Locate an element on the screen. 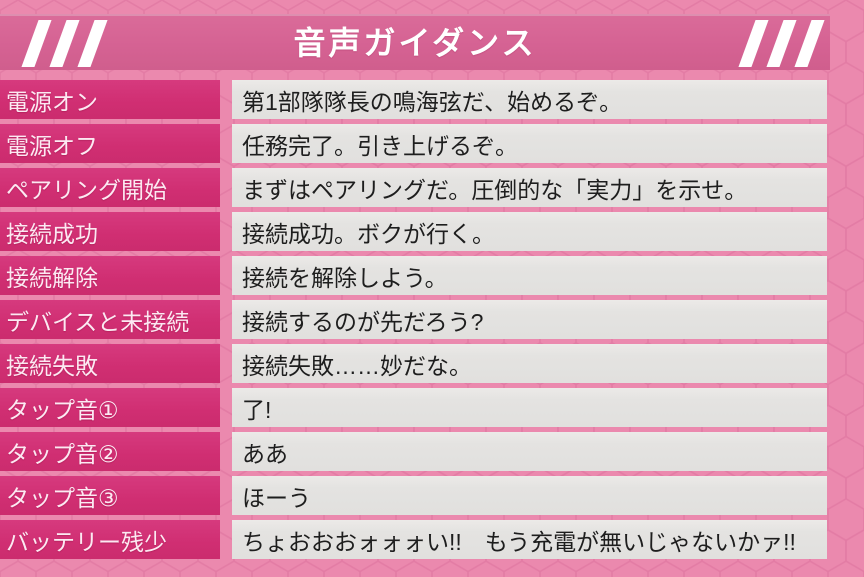 The height and width of the screenshot is (577, 864). table-row: バッテリー残少 ちょおおおォォォい!! もう充電が無いじゃないかァ!! is located at coordinates (413, 539).